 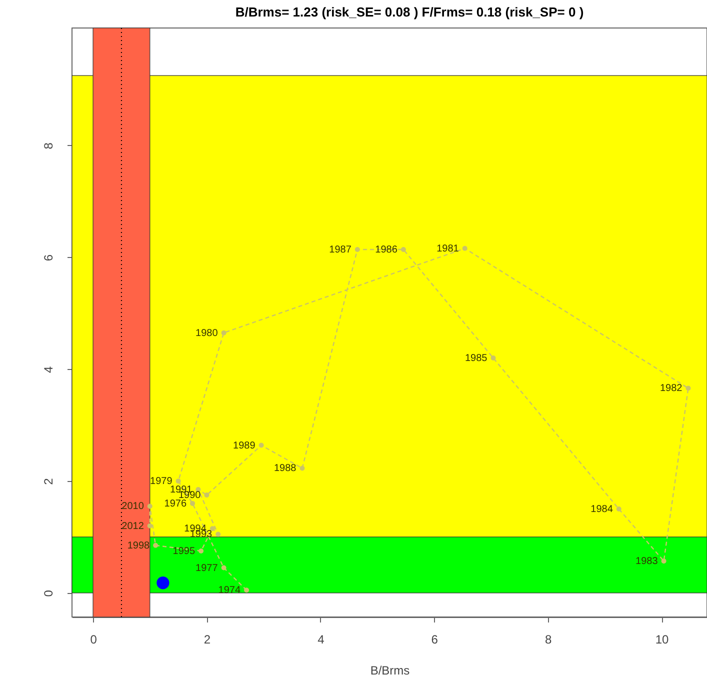 What do you see at coordinates (207, 333) in the screenshot?
I see `annotation: 1980` at bounding box center [207, 333].